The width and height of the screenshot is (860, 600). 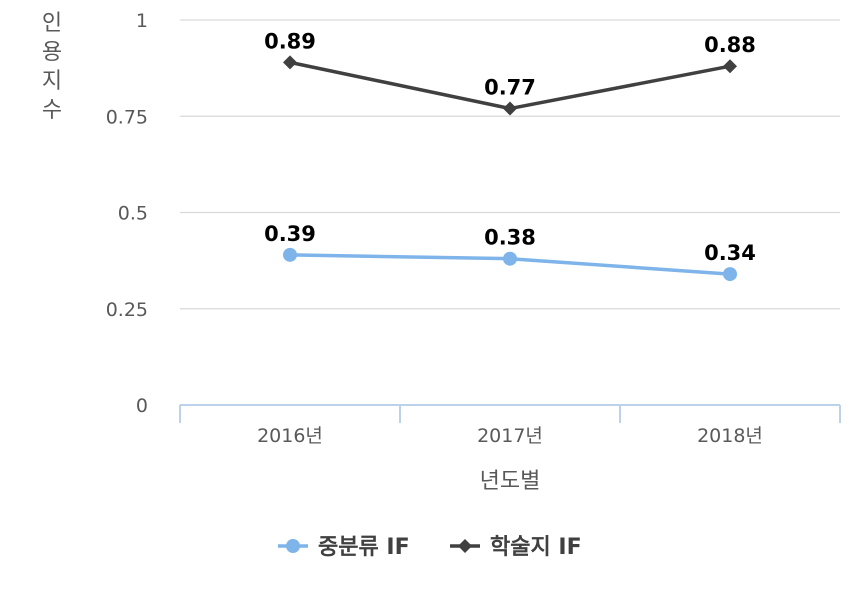 What do you see at coordinates (430, 547) in the screenshot?
I see `legend: 중분류 IF 학술지 IF` at bounding box center [430, 547].